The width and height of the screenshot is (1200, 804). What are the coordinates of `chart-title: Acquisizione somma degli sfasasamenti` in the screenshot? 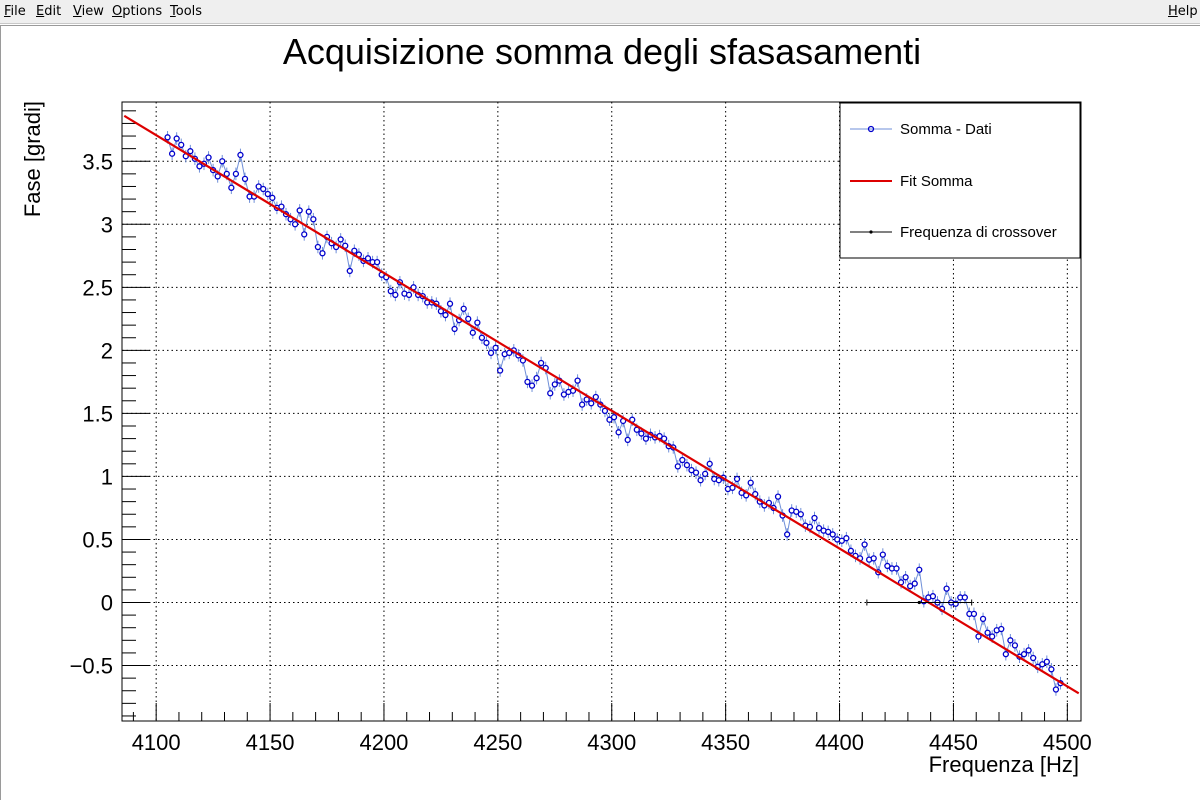 It's located at (602, 51).